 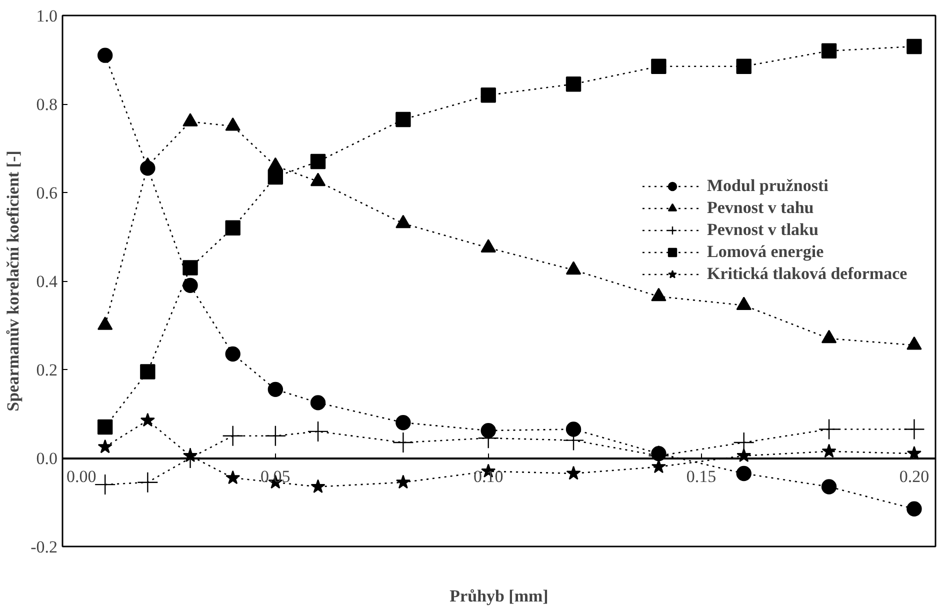 I want to click on legend-label: Modul pružnosti, so click(x=767, y=186).